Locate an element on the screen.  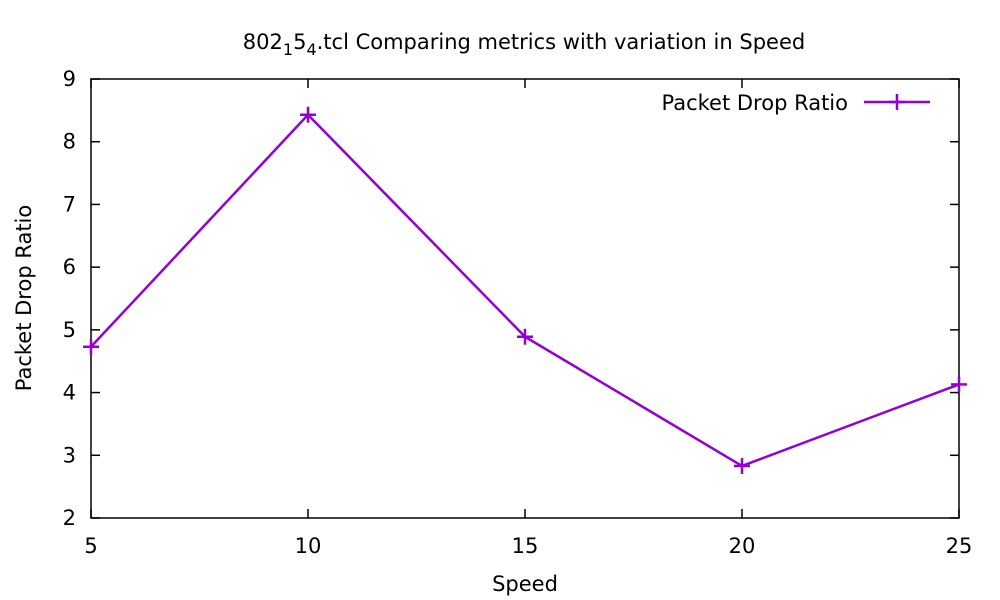
y-tick-label: 6 is located at coordinates (69, 267).